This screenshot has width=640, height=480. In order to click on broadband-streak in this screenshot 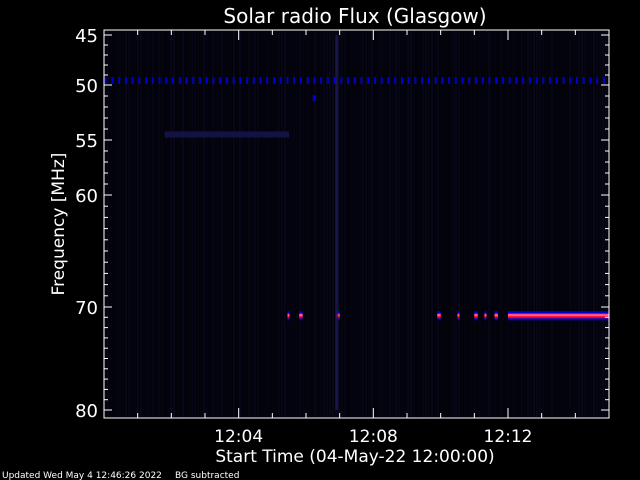, I will do `click(337, 222)`.